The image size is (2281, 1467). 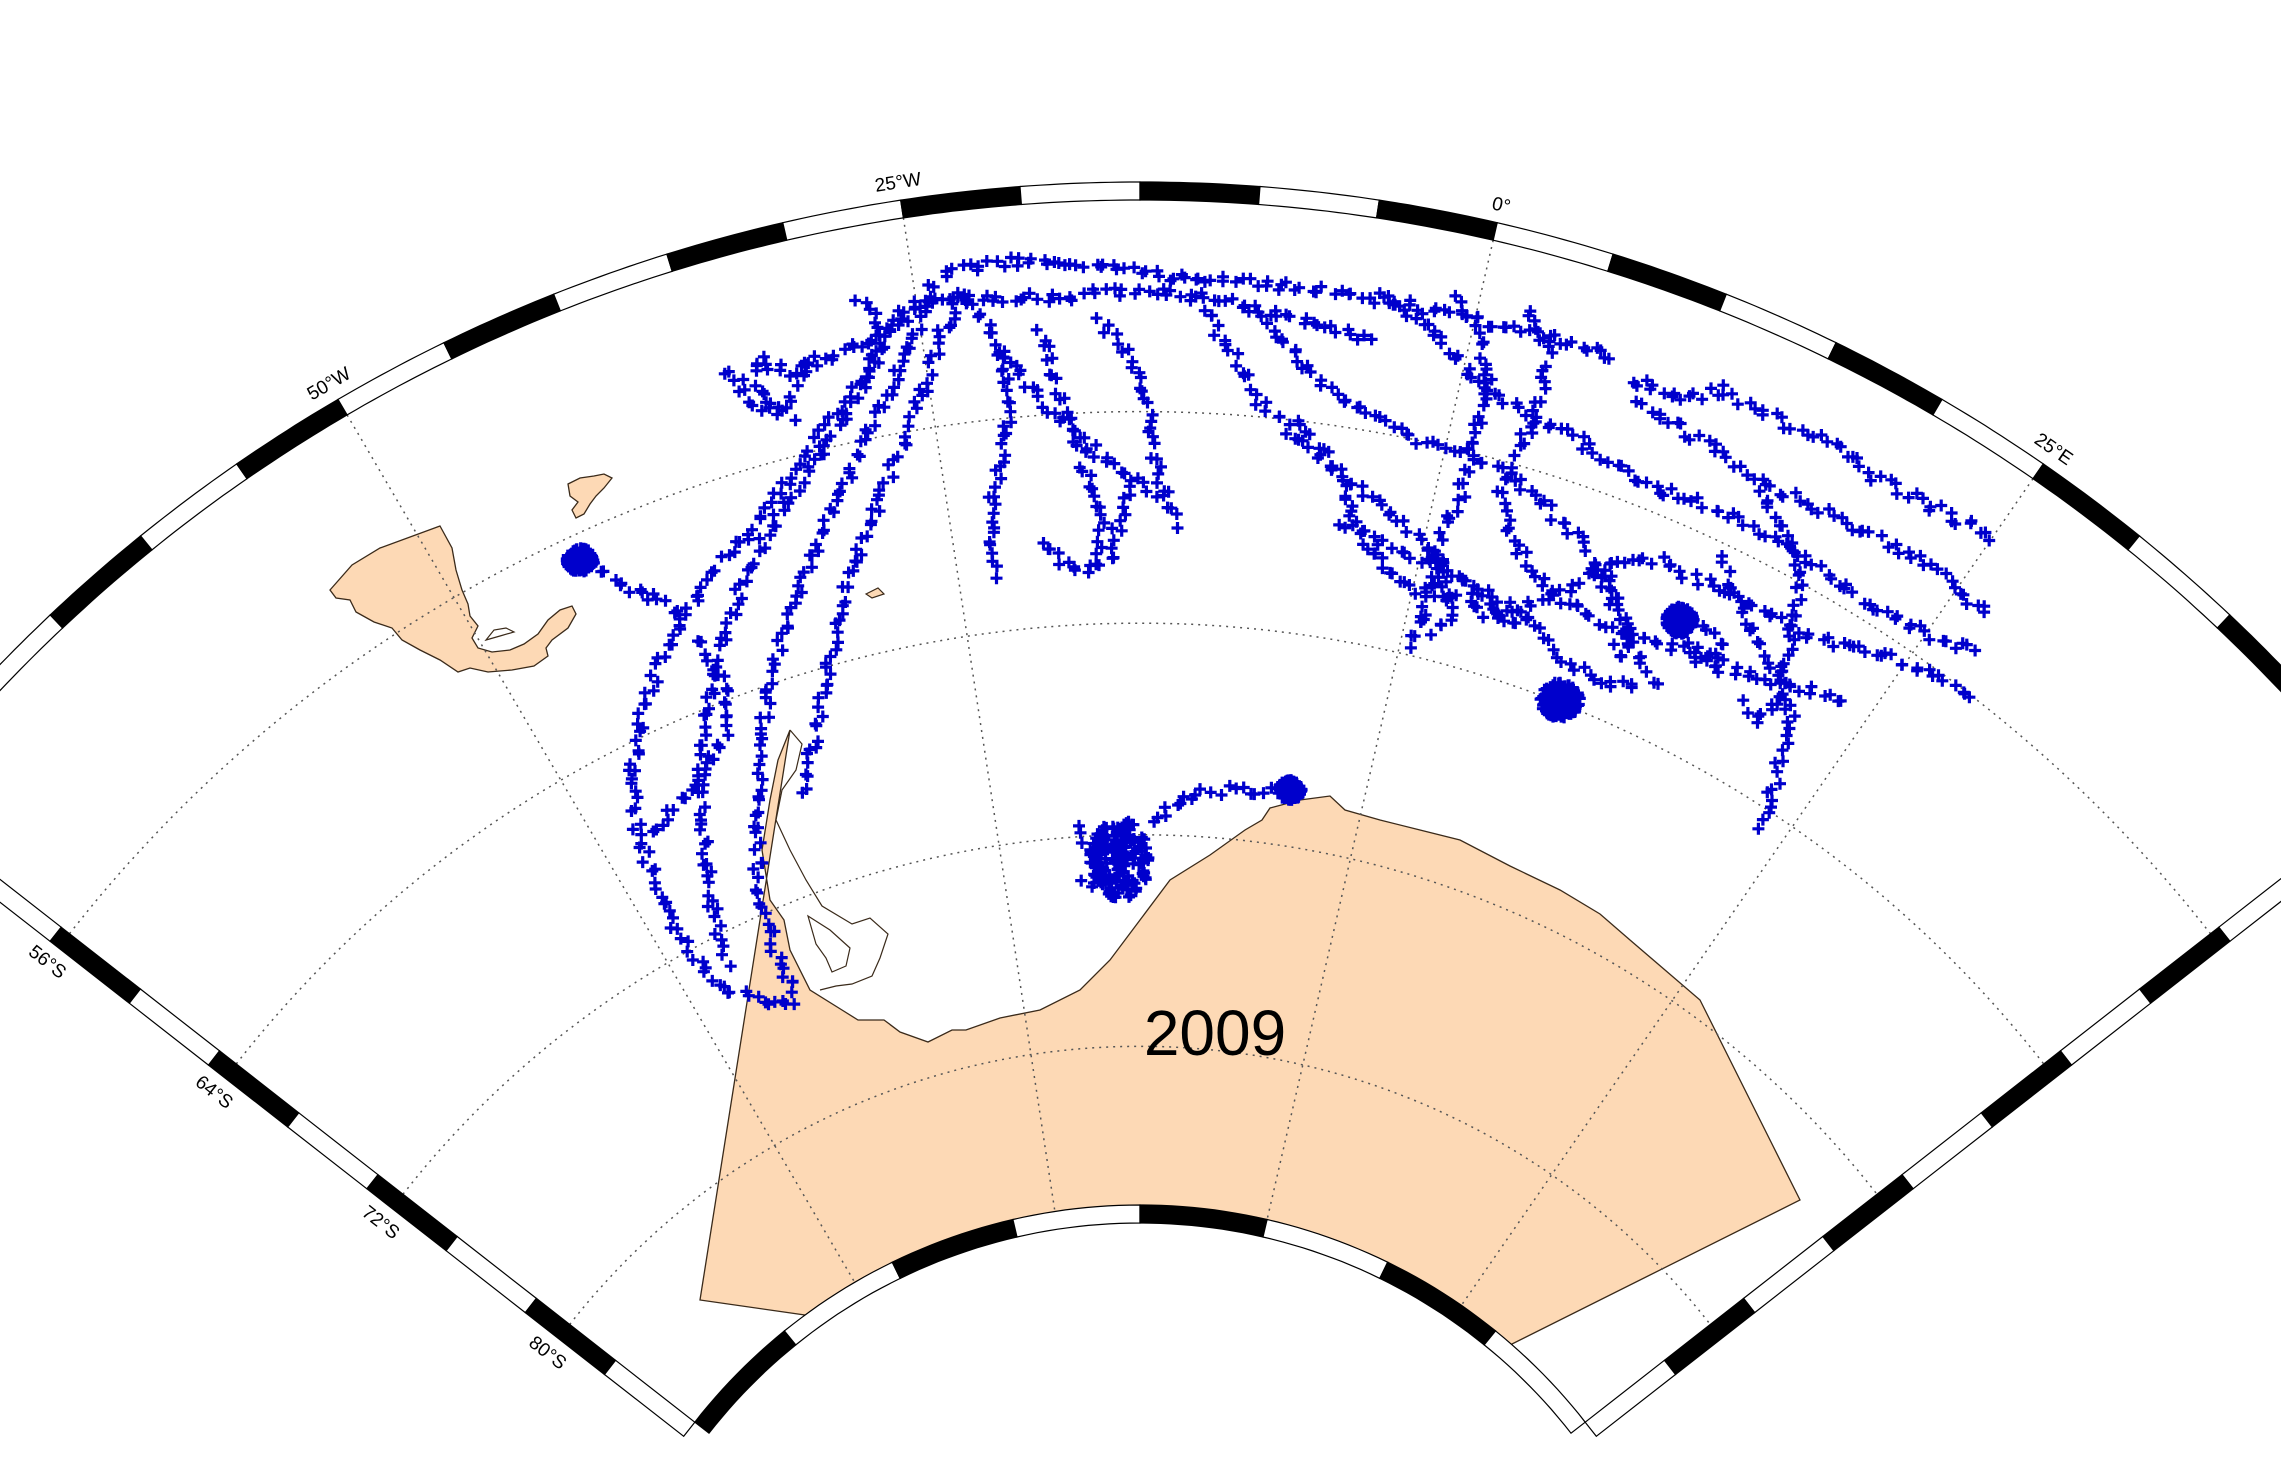 I want to click on longitude-label: 25°W, so click(x=897, y=183).